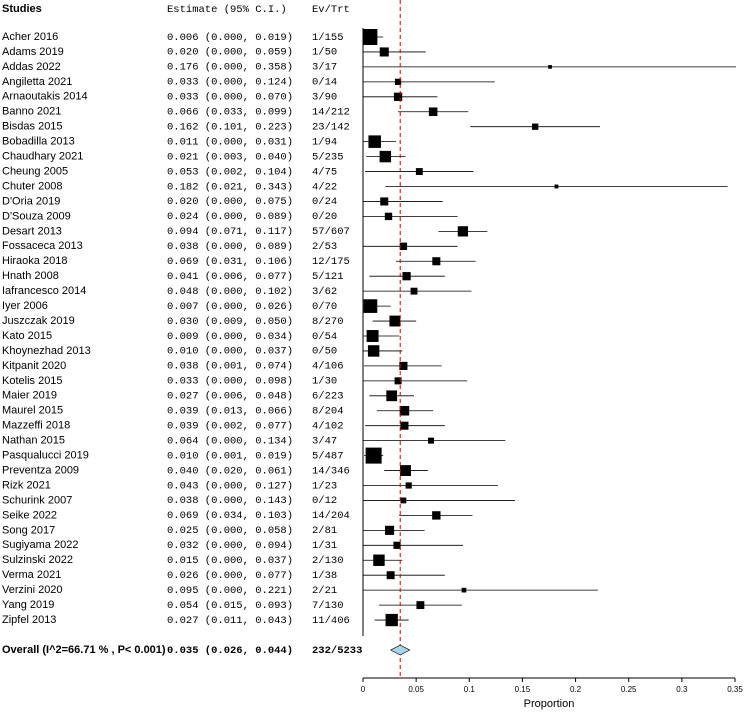  I want to click on study-name: Seike 2022, so click(29, 515).